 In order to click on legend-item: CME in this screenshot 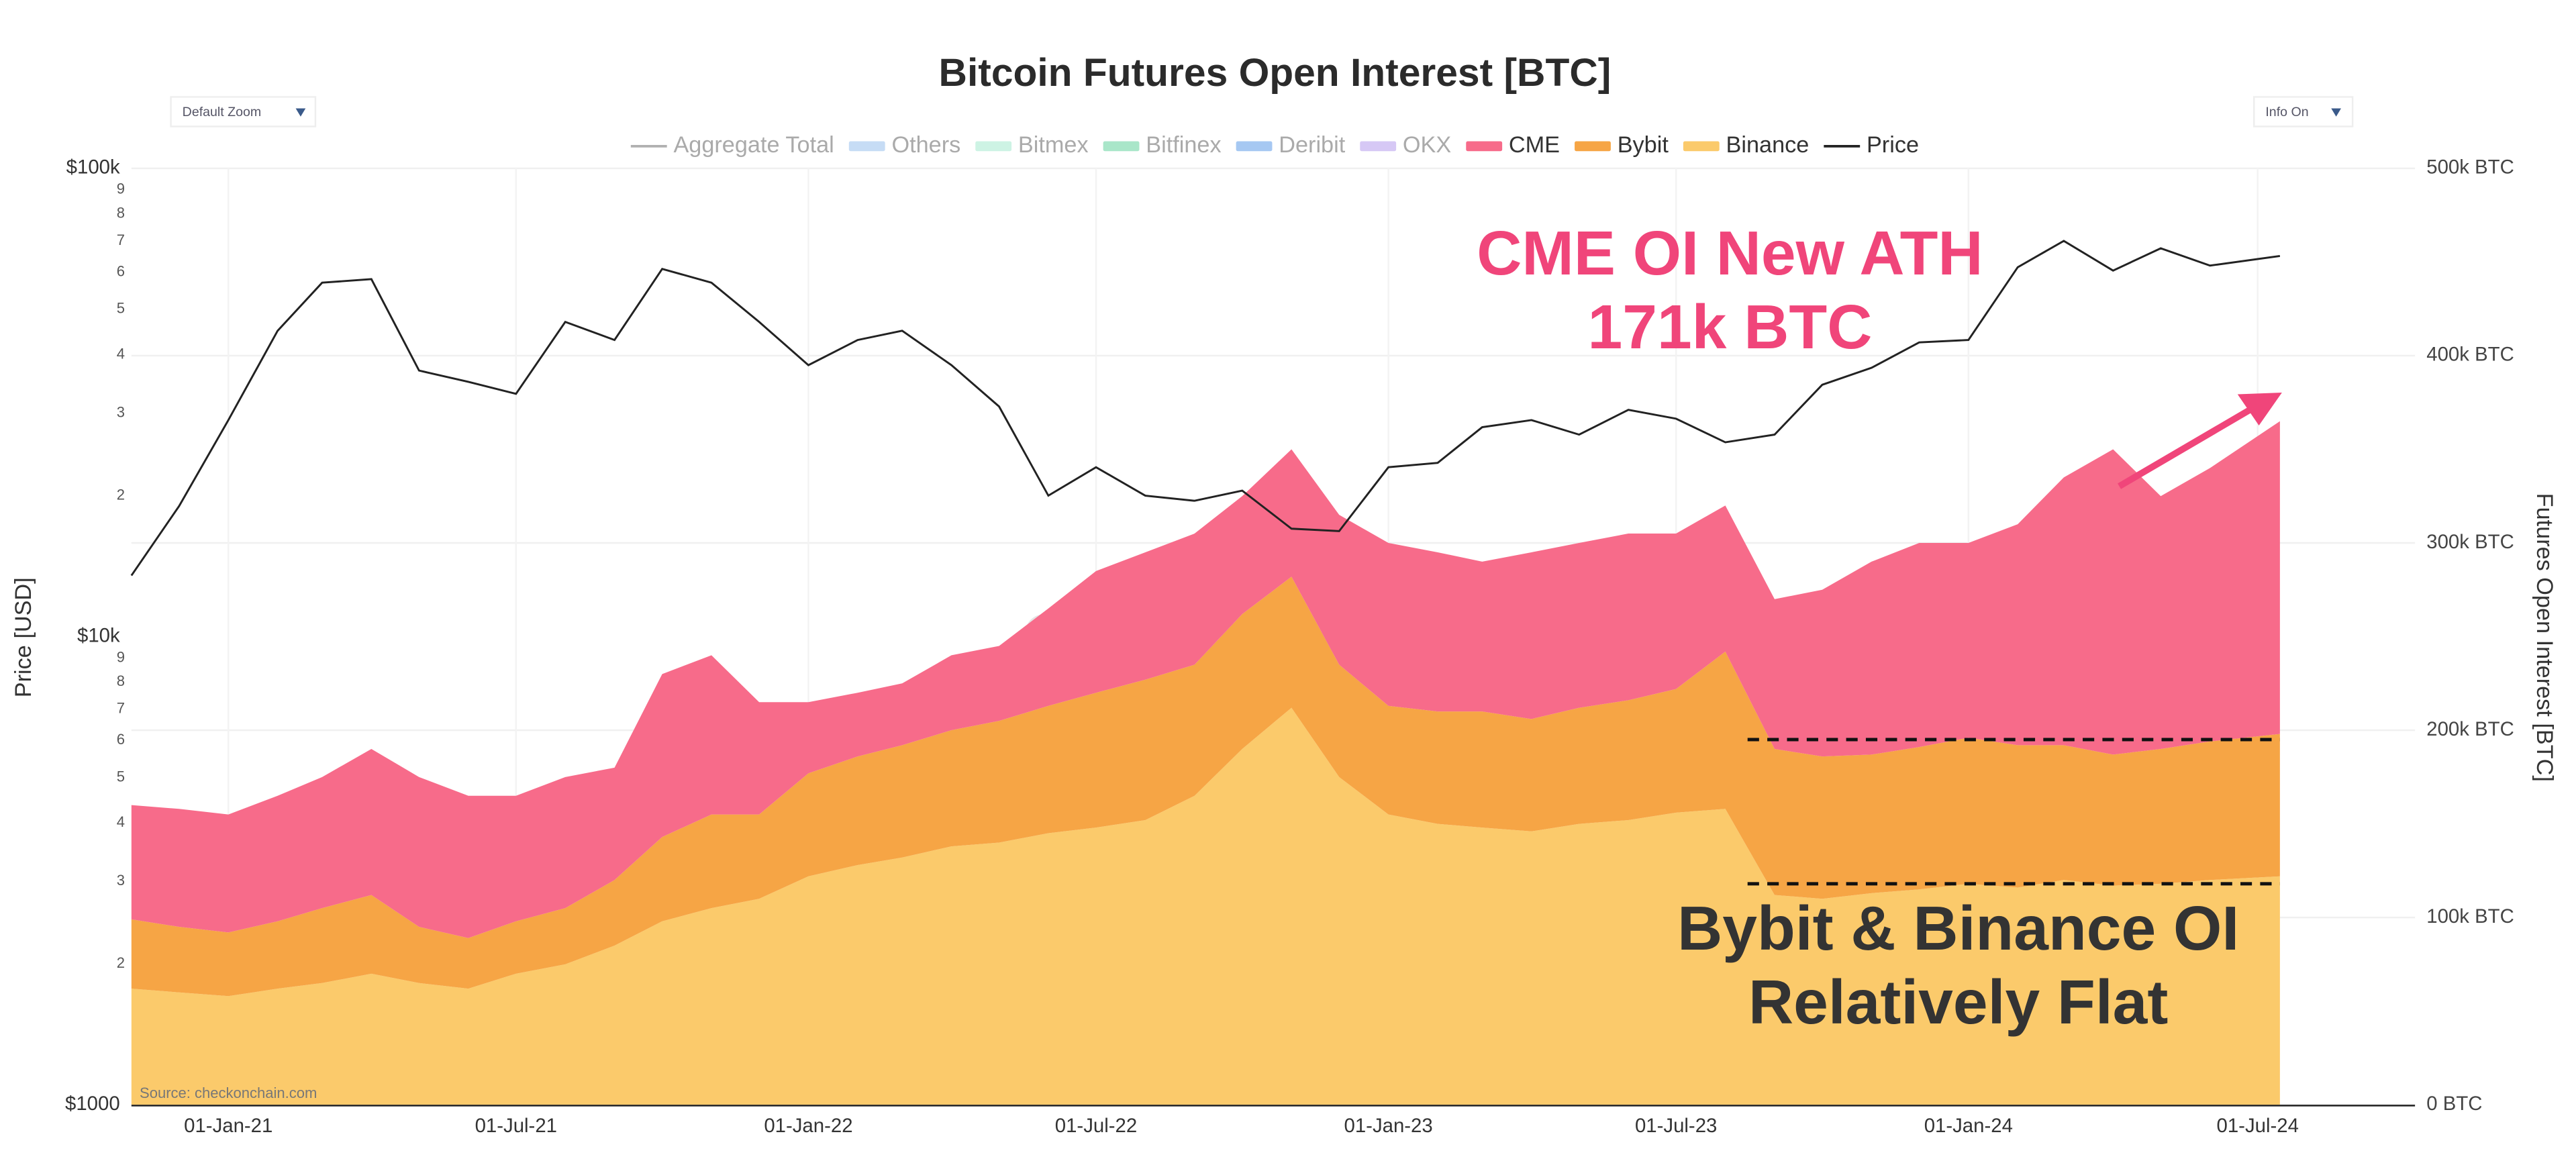, I will do `click(1513, 145)`.